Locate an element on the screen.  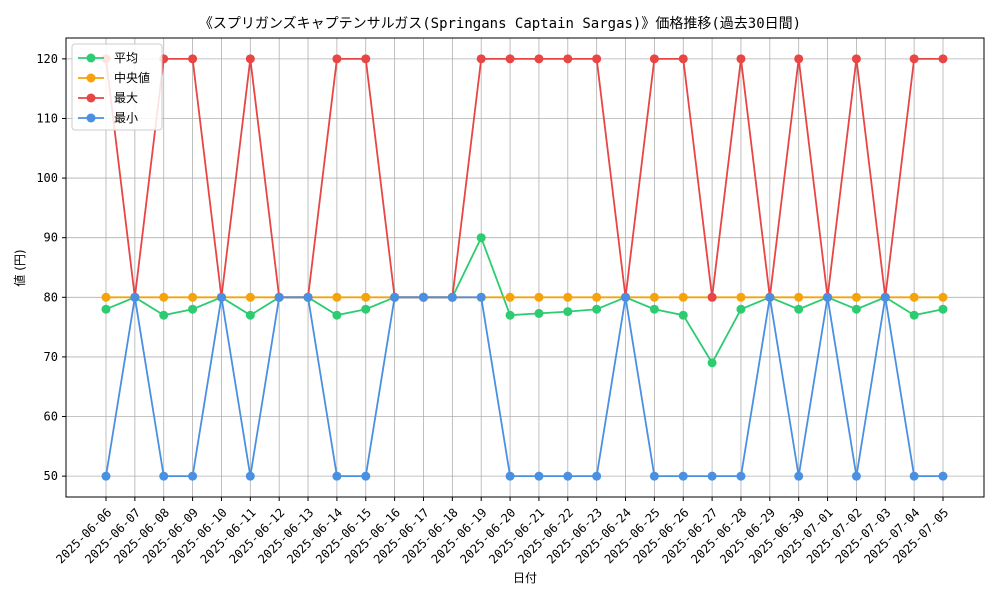
legend-label: 最小 is located at coordinates (126, 118).